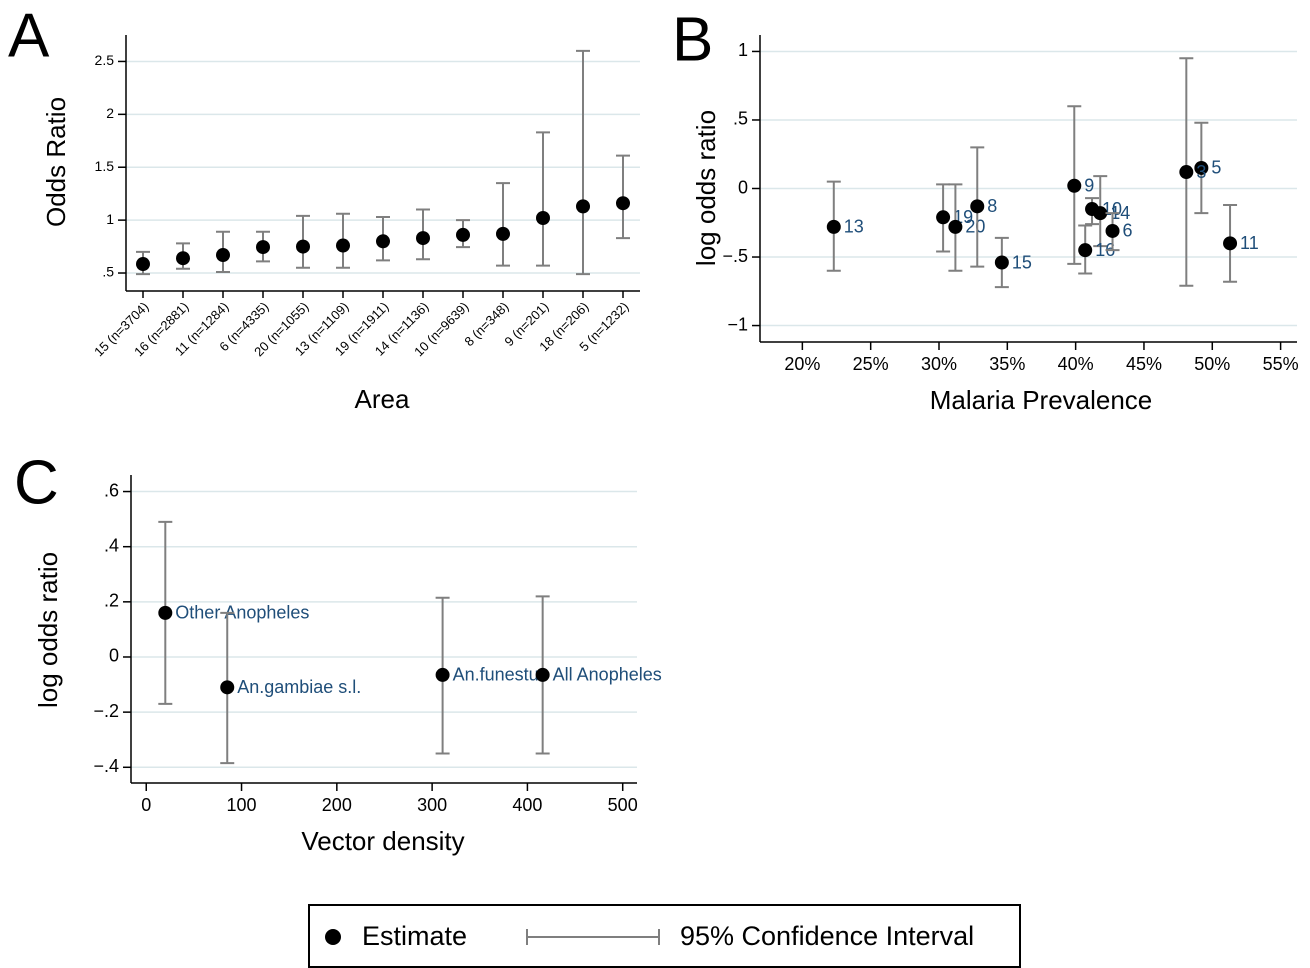 This screenshot has width=1310, height=968. I want to click on panel-letter: C, so click(36, 482).